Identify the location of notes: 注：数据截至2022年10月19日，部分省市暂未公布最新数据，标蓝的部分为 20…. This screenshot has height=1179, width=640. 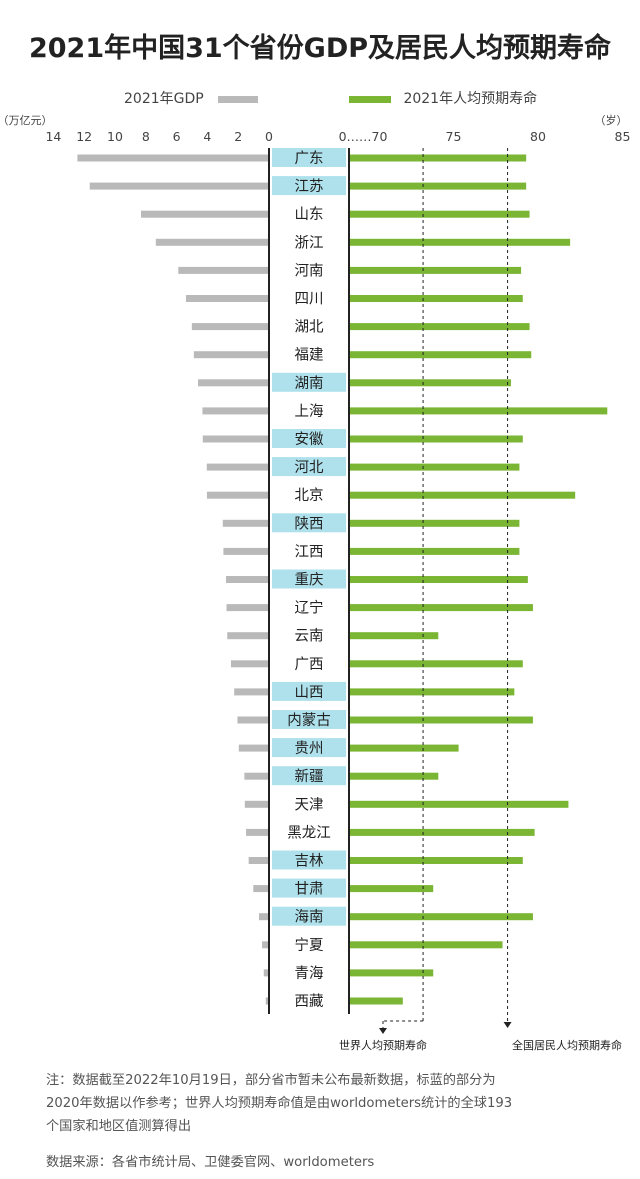
(336, 1103).